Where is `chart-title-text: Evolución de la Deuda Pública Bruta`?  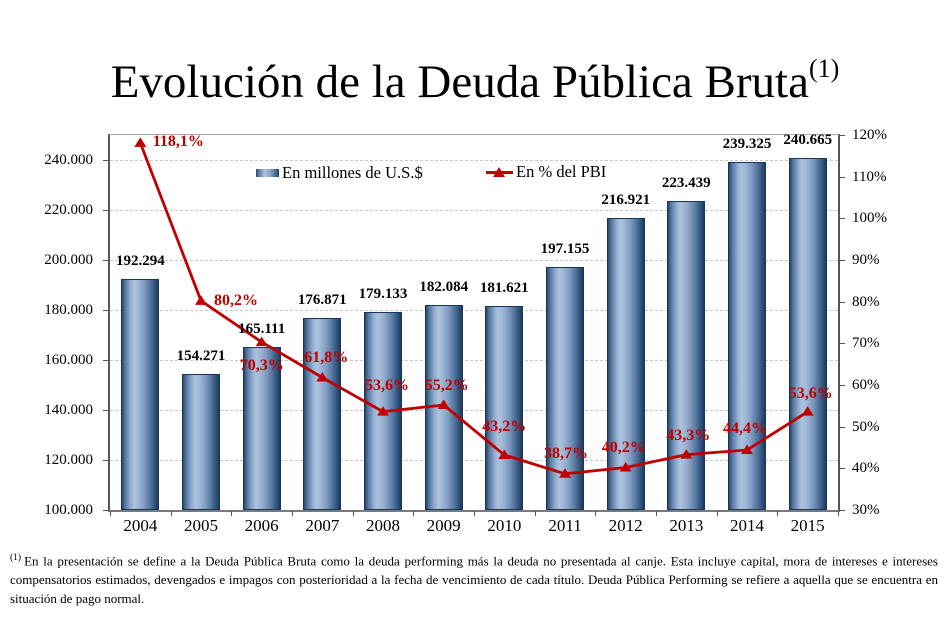 chart-title-text: Evolución de la Deuda Pública Bruta is located at coordinates (459, 82).